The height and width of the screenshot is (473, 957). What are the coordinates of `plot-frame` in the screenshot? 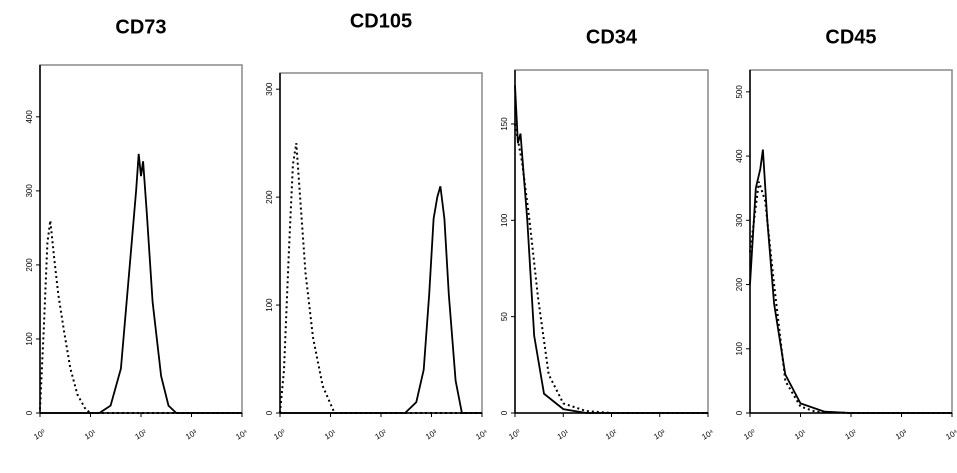 It's located at (611, 241).